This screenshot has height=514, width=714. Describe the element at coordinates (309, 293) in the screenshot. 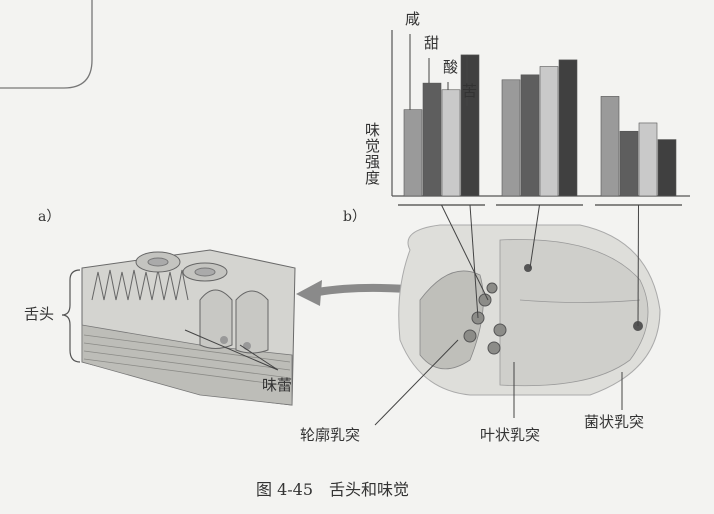

I see `arrow-head` at that location.